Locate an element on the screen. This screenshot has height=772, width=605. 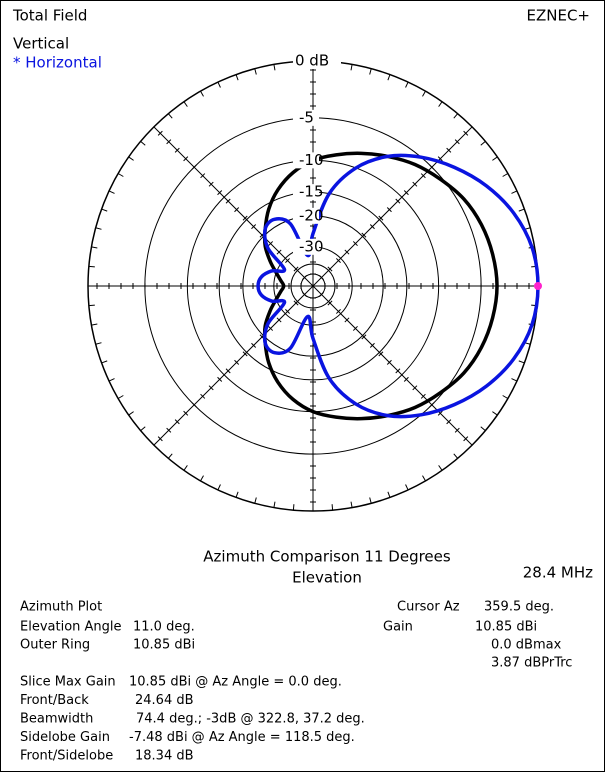
chart-title: Elevation is located at coordinates (327, 578).